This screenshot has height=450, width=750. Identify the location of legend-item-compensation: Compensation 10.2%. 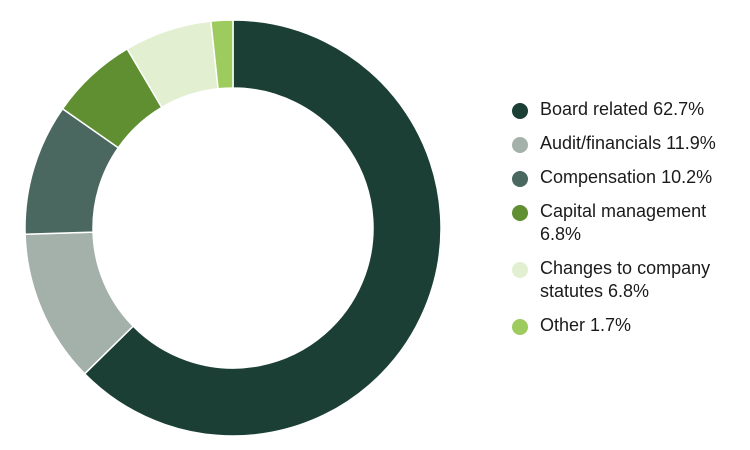
(628, 177).